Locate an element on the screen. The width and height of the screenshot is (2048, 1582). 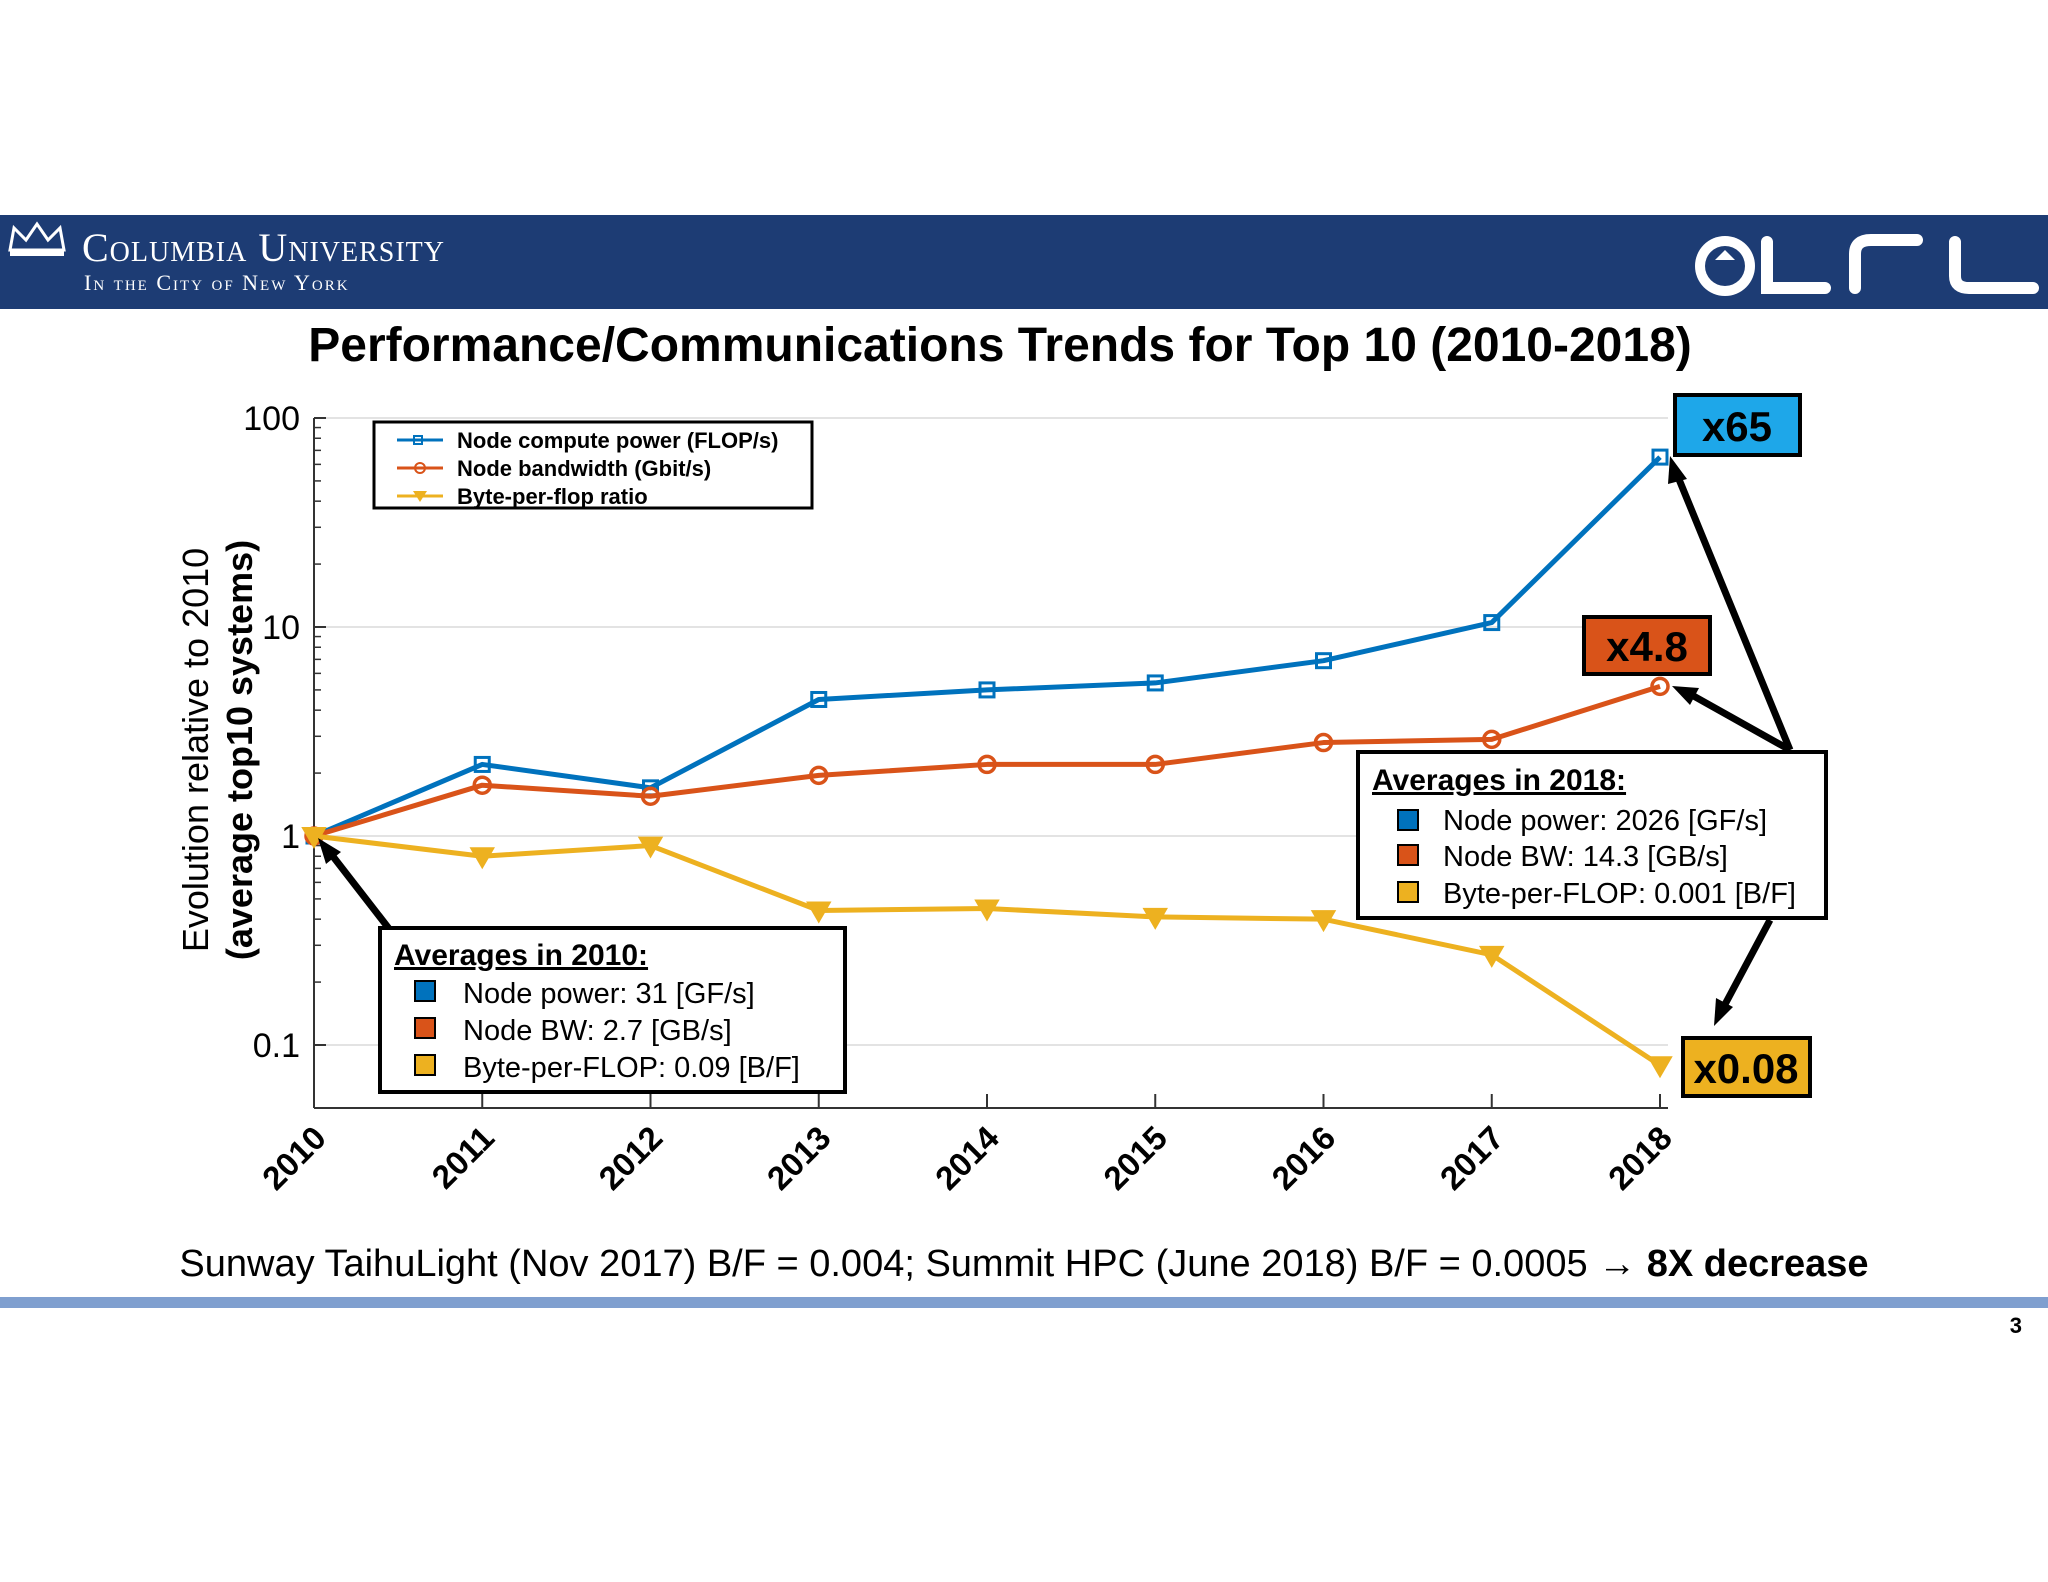
callout-x65: x65 is located at coordinates (1737, 425).